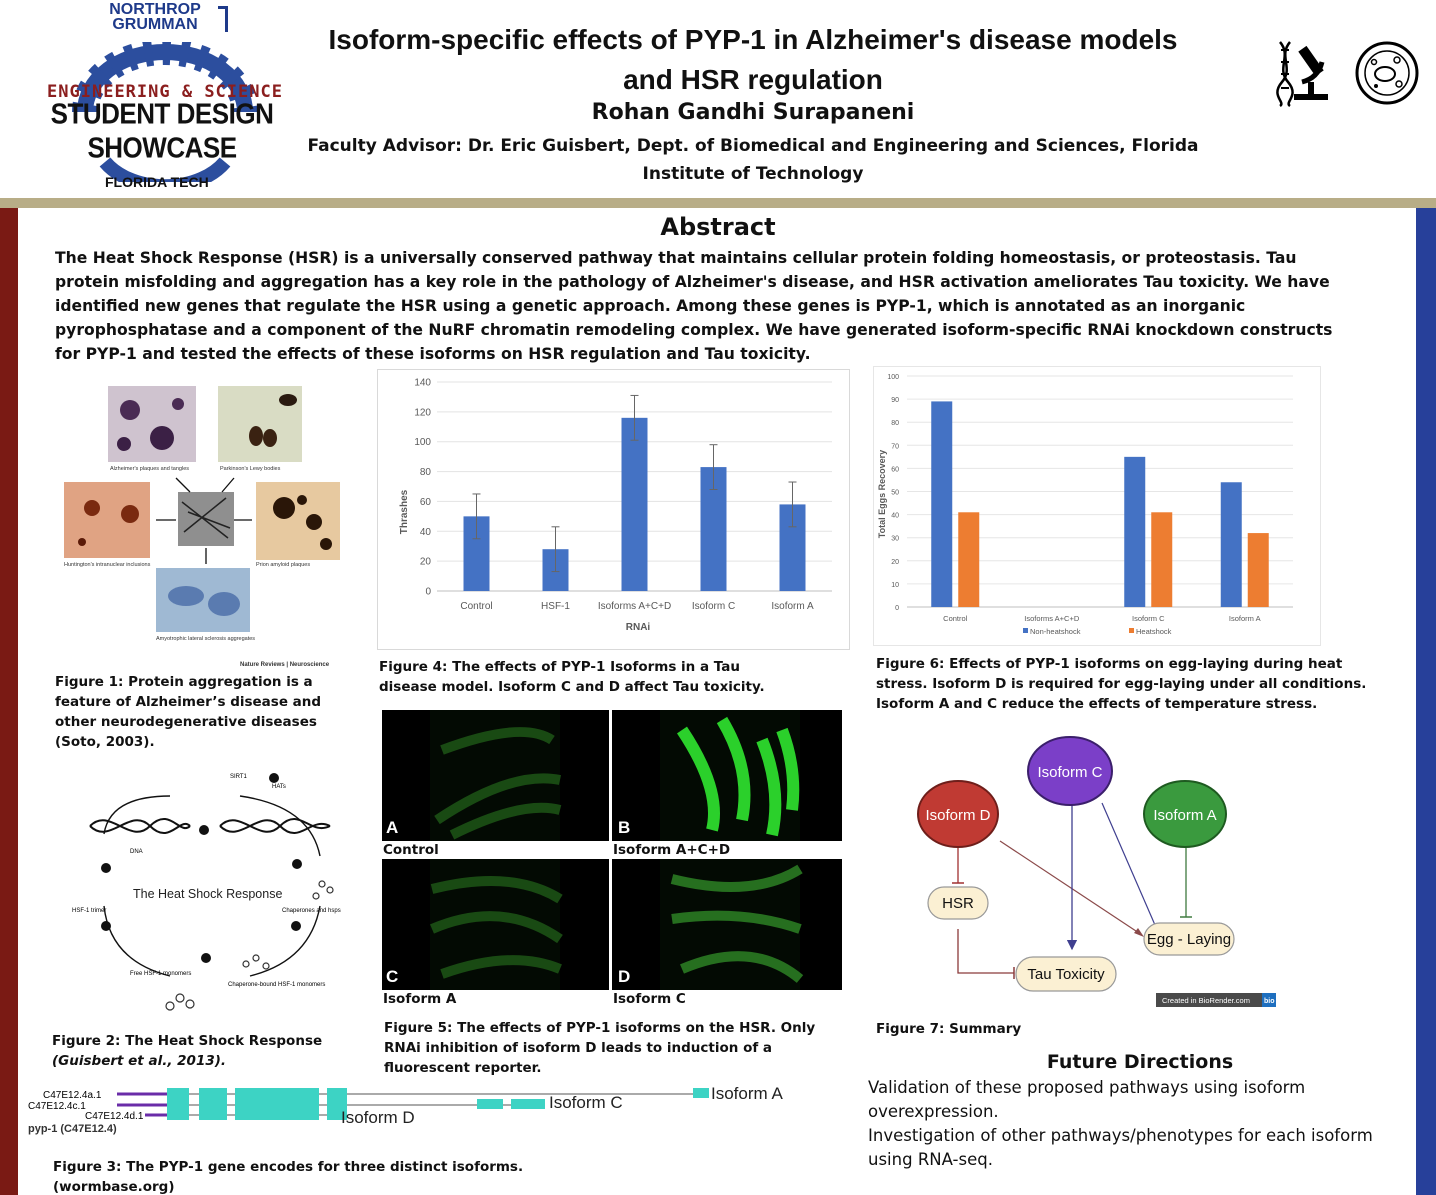 The width and height of the screenshot is (1436, 1195). Describe the element at coordinates (1206, 1000) in the screenshot. I see `svg-text: Created in BioRender.com` at that location.